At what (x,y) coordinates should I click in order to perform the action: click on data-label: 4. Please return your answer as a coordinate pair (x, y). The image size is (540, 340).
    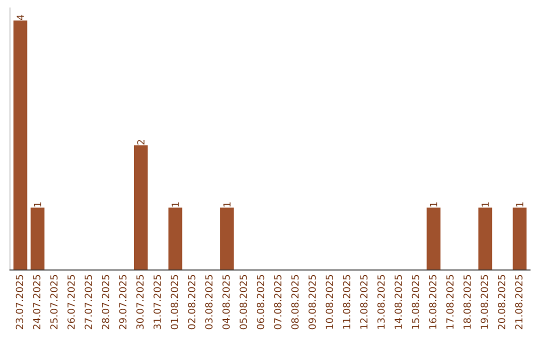
    Looking at the image, I should click on (20, 17).